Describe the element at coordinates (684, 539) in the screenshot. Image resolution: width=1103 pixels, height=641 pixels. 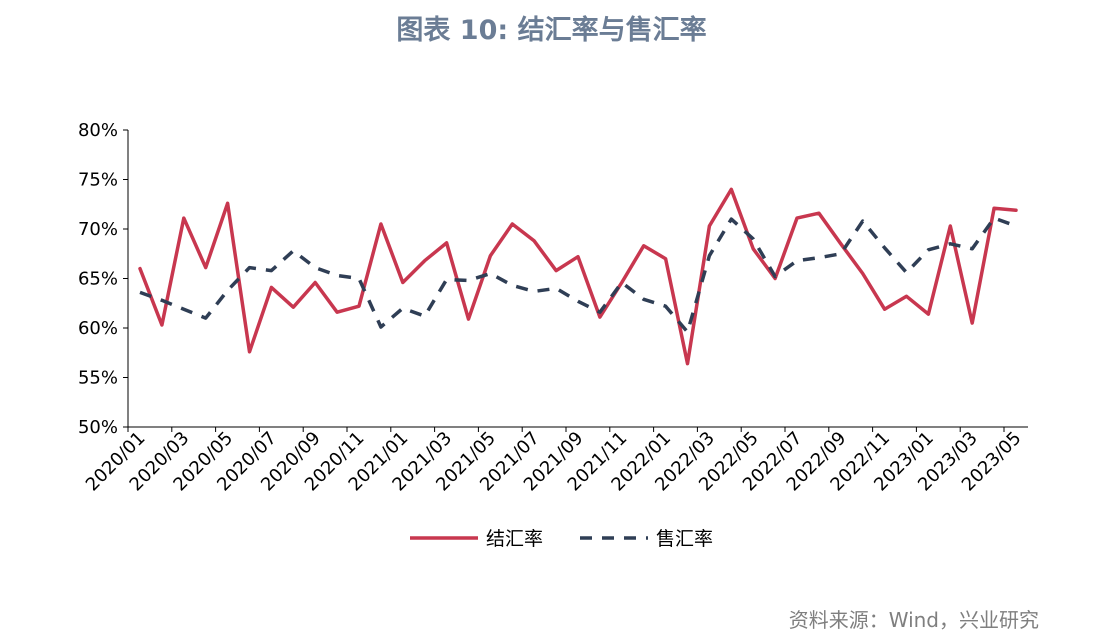
I see `legend-label-2: 售汇率` at that location.